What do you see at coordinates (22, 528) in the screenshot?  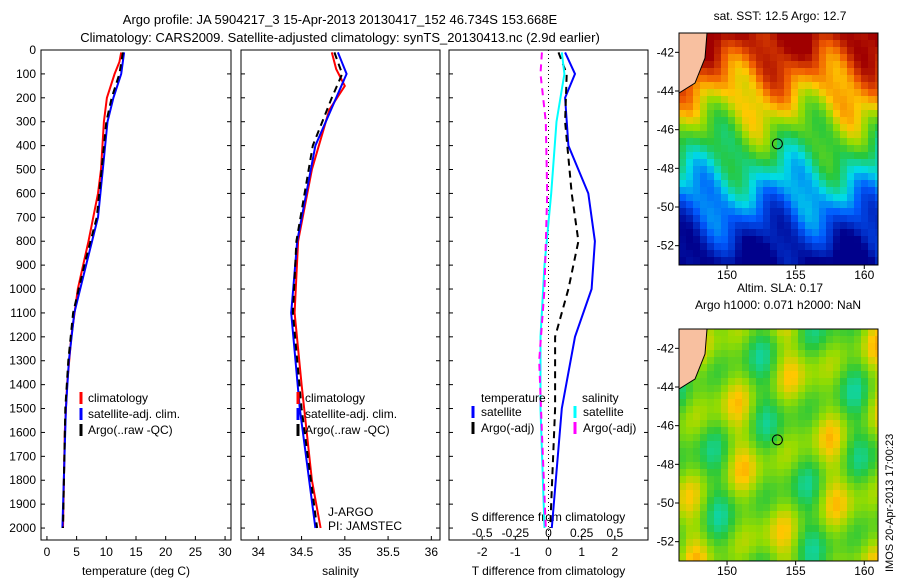 I see `y-tick-label: 2000` at bounding box center [22, 528].